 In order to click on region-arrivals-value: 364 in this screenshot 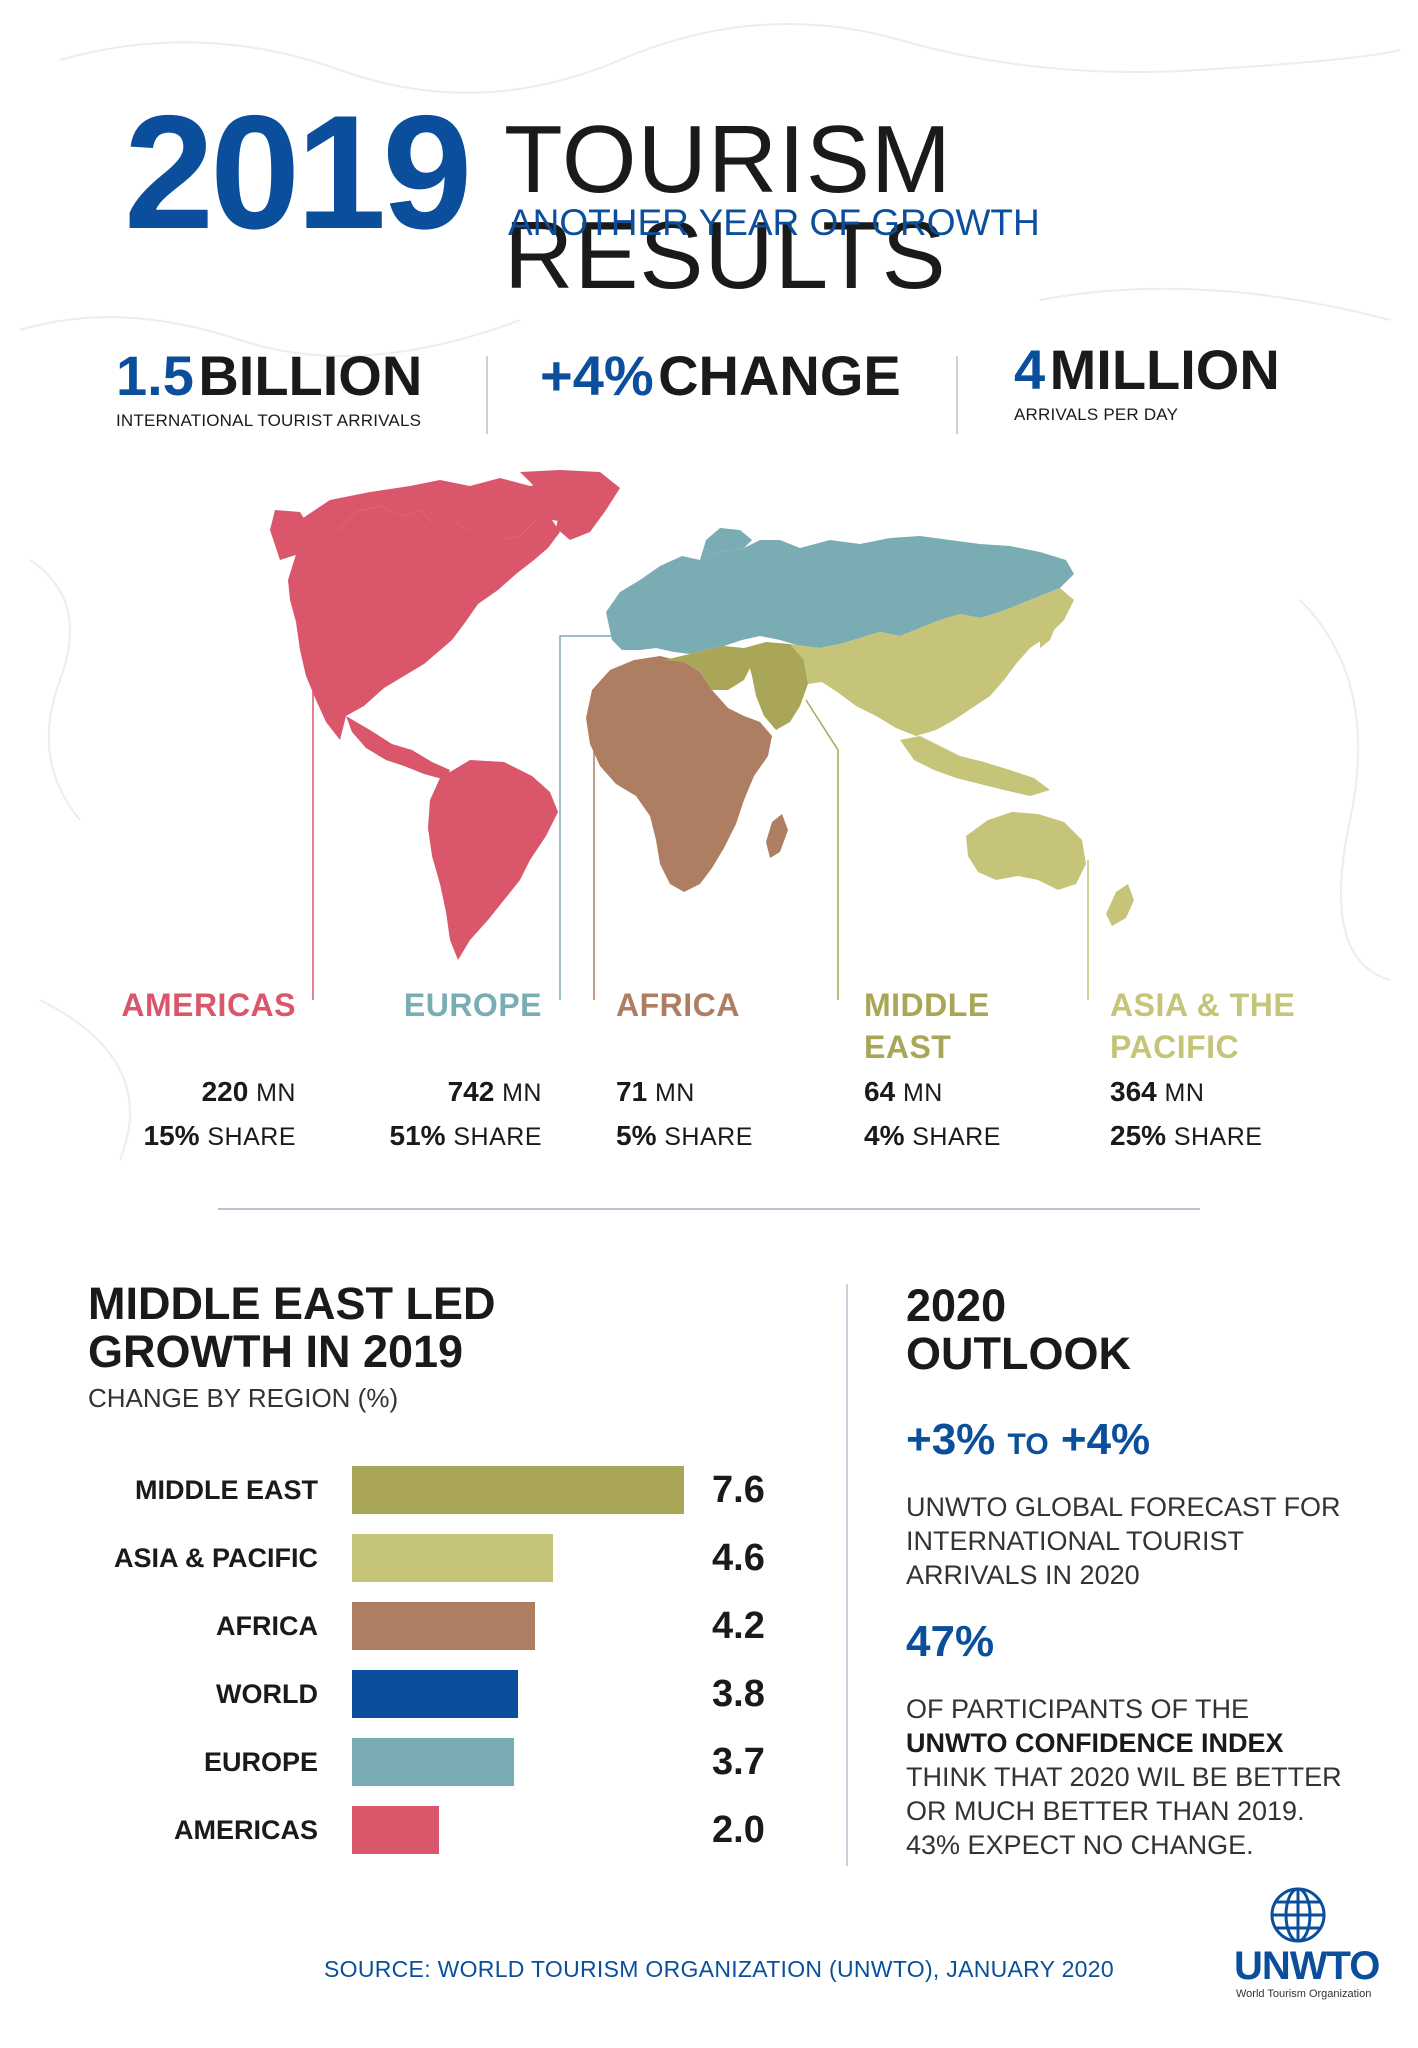, I will do `click(1133, 1091)`.